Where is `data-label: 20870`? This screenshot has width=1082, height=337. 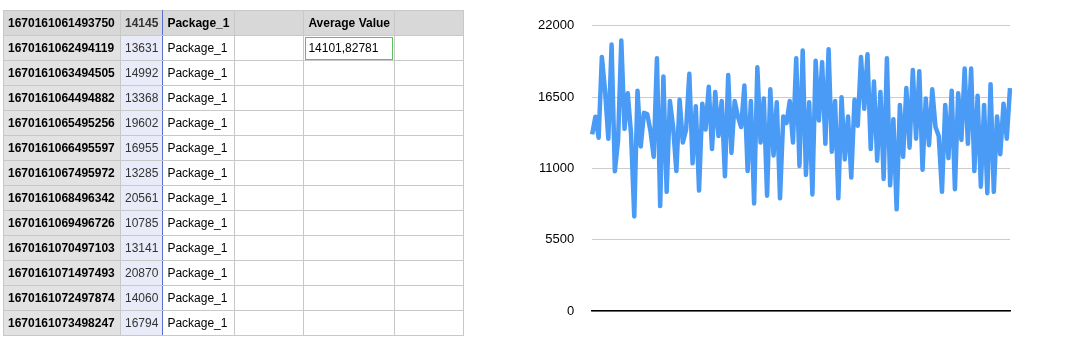
data-label: 20870 is located at coordinates (141, 273).